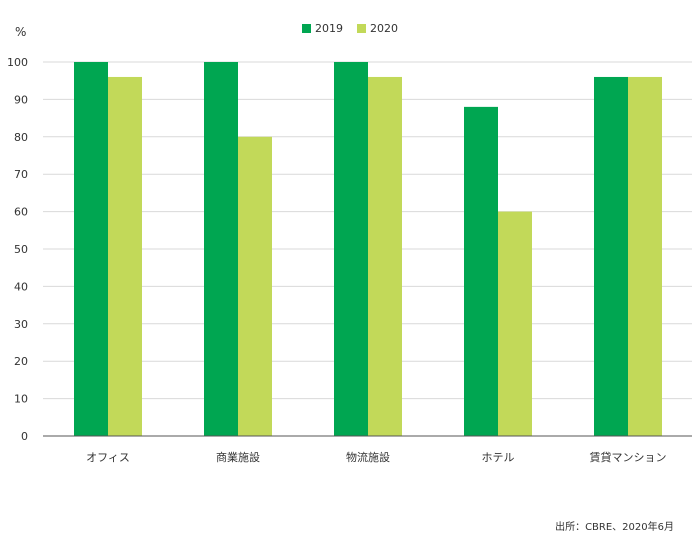 The height and width of the screenshot is (543, 700). Describe the element at coordinates (350, 28) in the screenshot. I see `legend: 2019 2020` at that location.